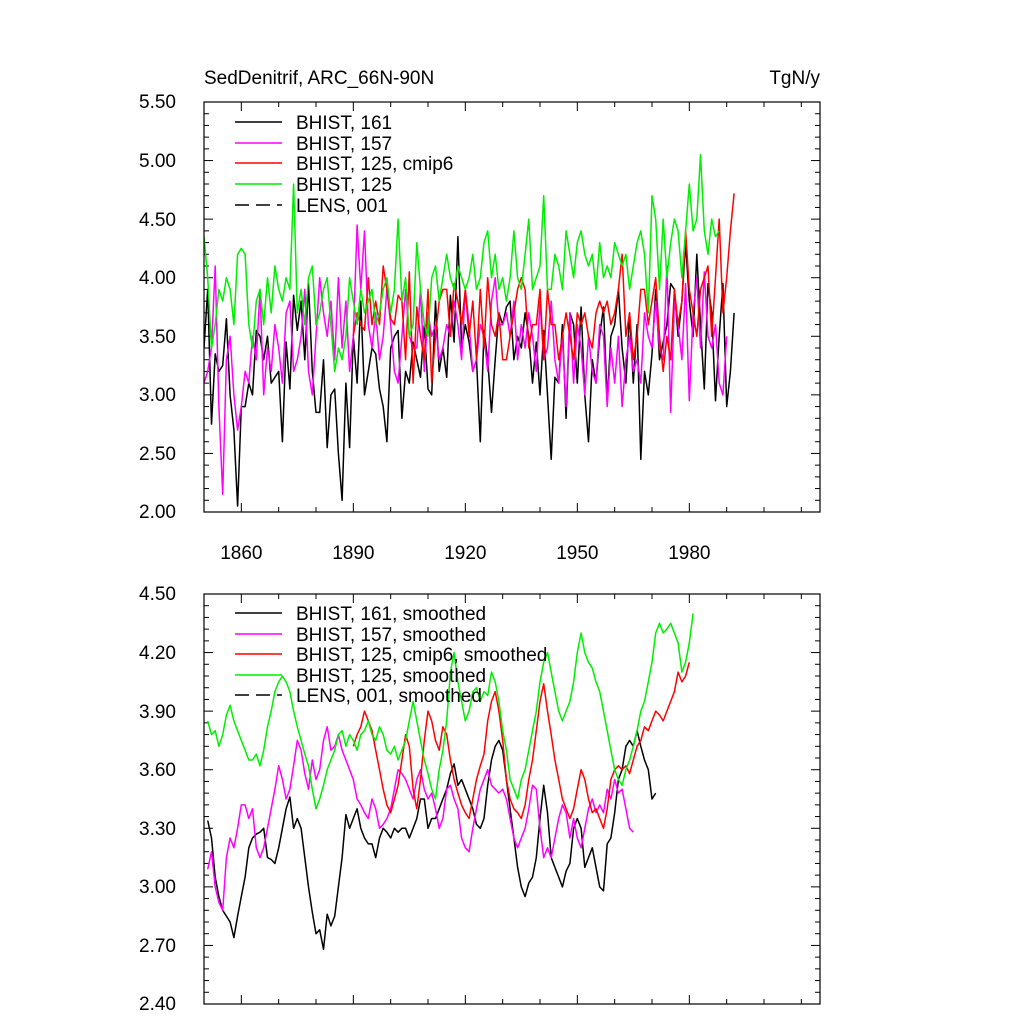 The width and height of the screenshot is (1024, 1029). What do you see at coordinates (389, 696) in the screenshot?
I see `legend-label: LENS, 001, smoothed` at bounding box center [389, 696].